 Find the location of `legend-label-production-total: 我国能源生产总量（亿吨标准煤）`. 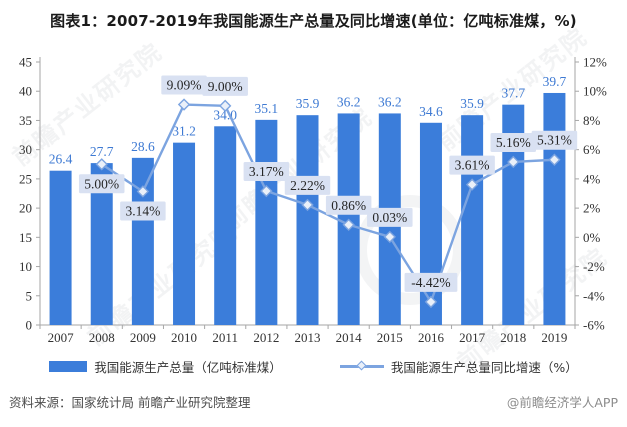

legend-label-production-total: 我国能源生产总量（亿吨标准煤） is located at coordinates (188, 367).